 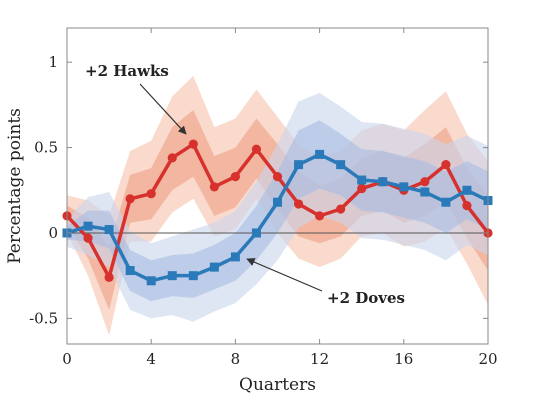 I want to click on x-axis-label: Quarters, so click(x=277, y=385).